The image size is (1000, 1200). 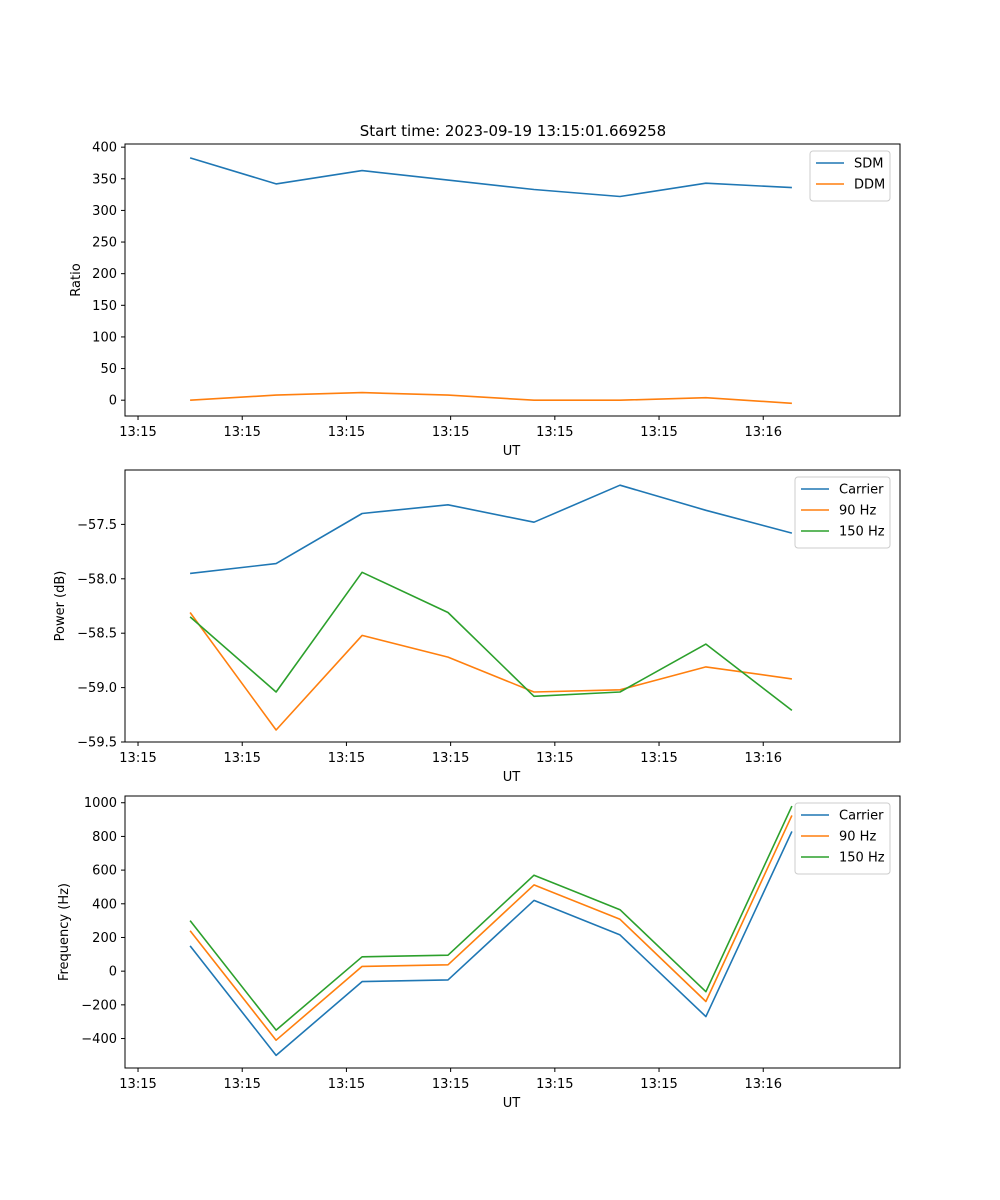 What do you see at coordinates (869, 185) in the screenshot?
I see `legend-entry: DDM` at bounding box center [869, 185].